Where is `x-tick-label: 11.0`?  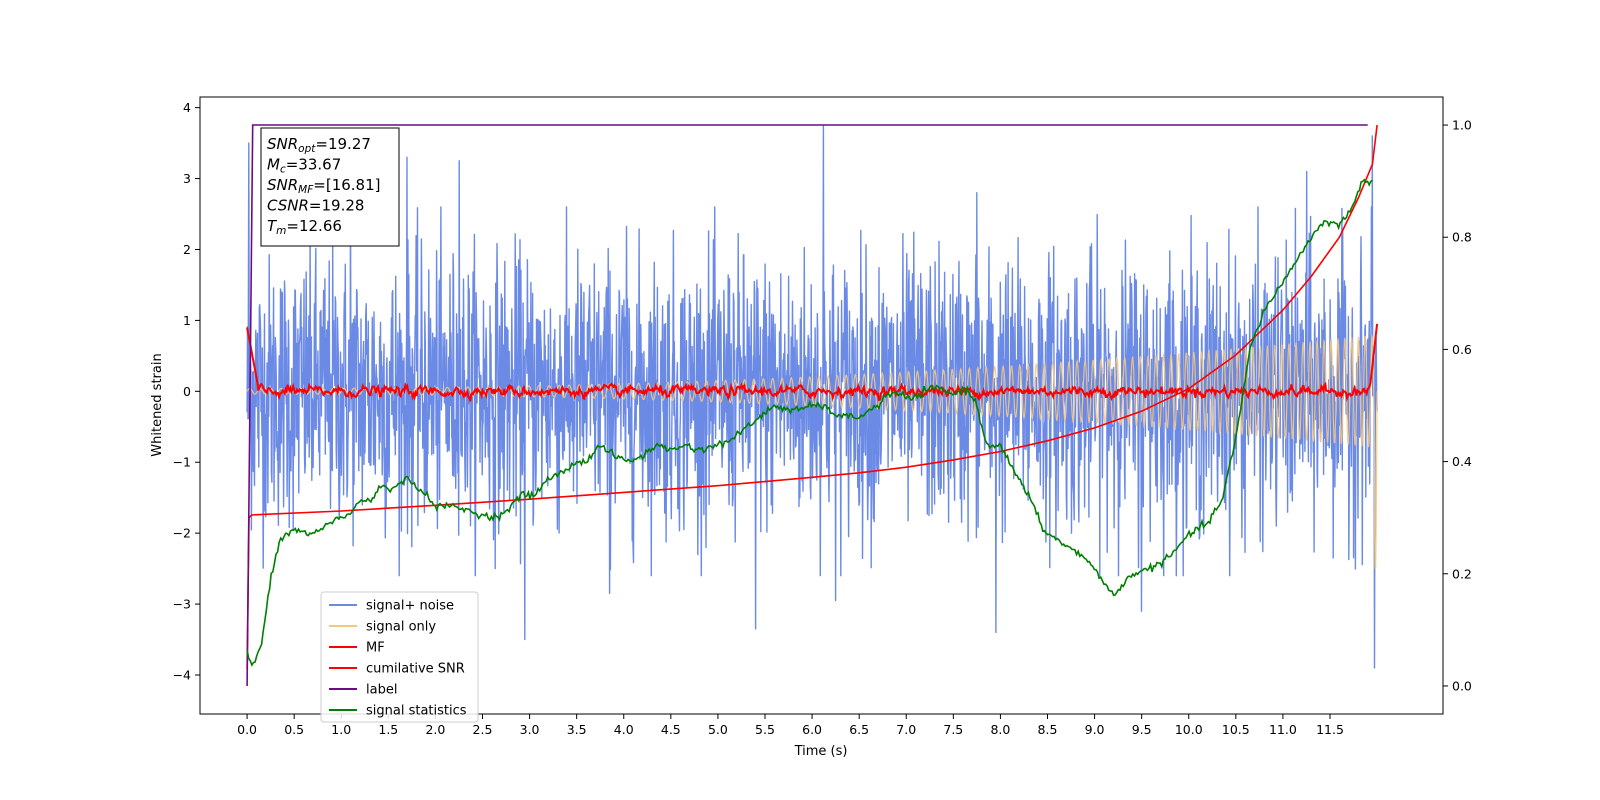
x-tick-label: 11.0 is located at coordinates (1283, 729).